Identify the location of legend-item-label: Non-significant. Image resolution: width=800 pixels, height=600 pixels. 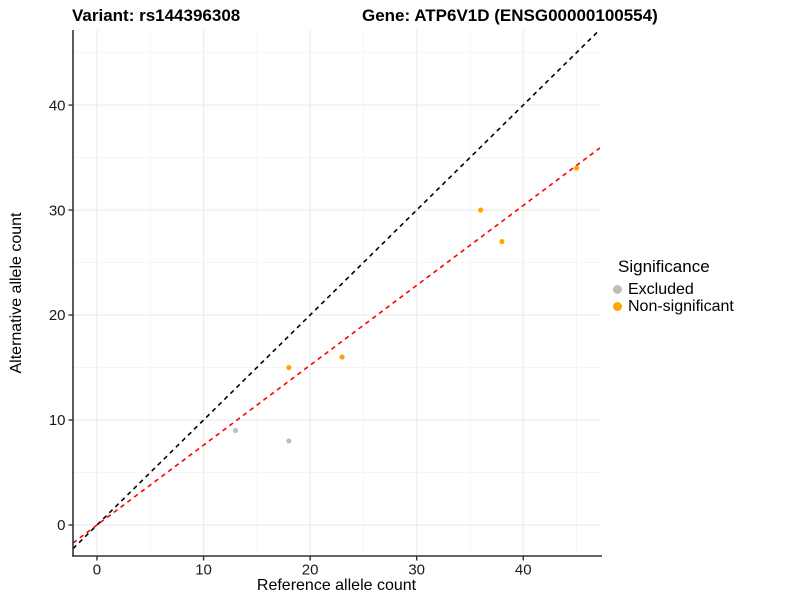
(681, 306).